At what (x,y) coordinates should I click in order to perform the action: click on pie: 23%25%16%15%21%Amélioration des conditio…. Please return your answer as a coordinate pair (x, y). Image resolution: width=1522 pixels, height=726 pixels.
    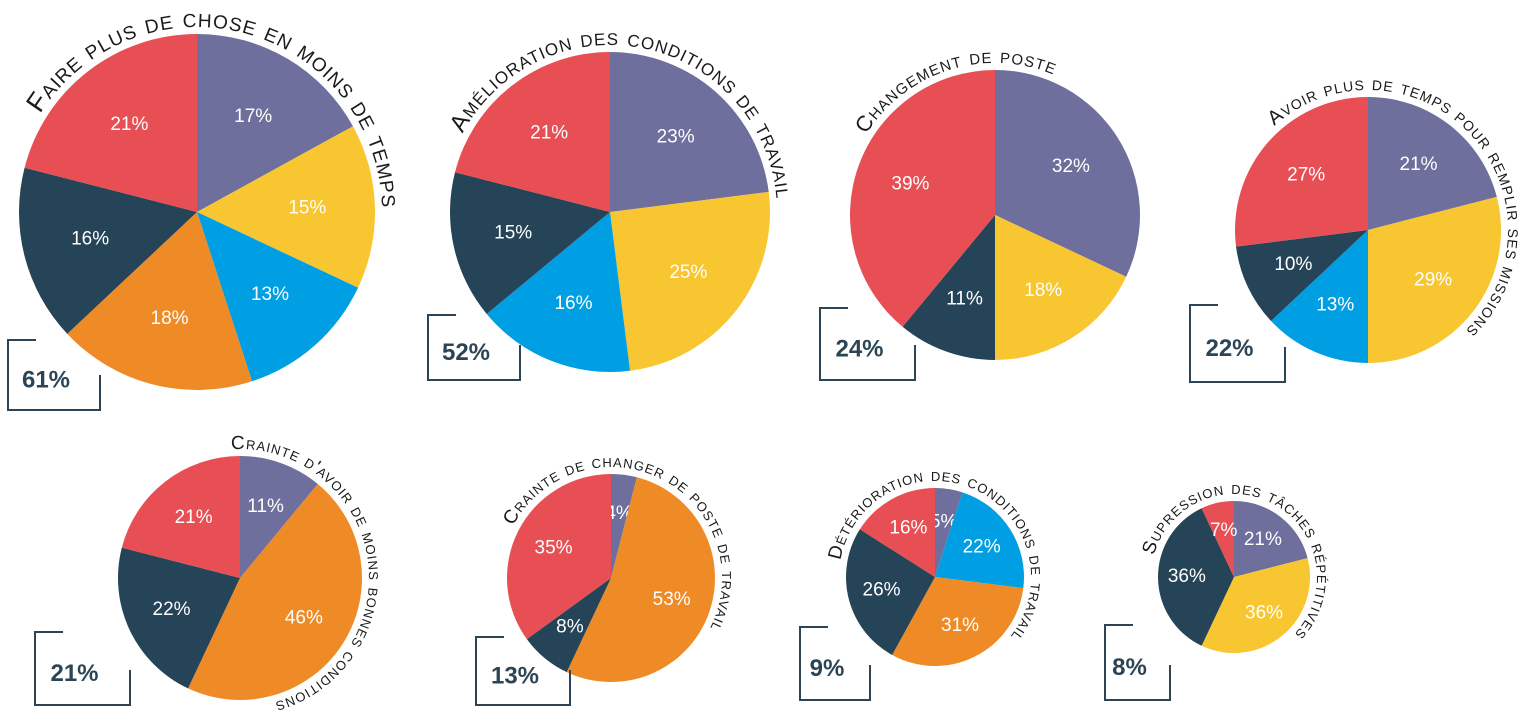
    Looking at the image, I should click on (612, 202).